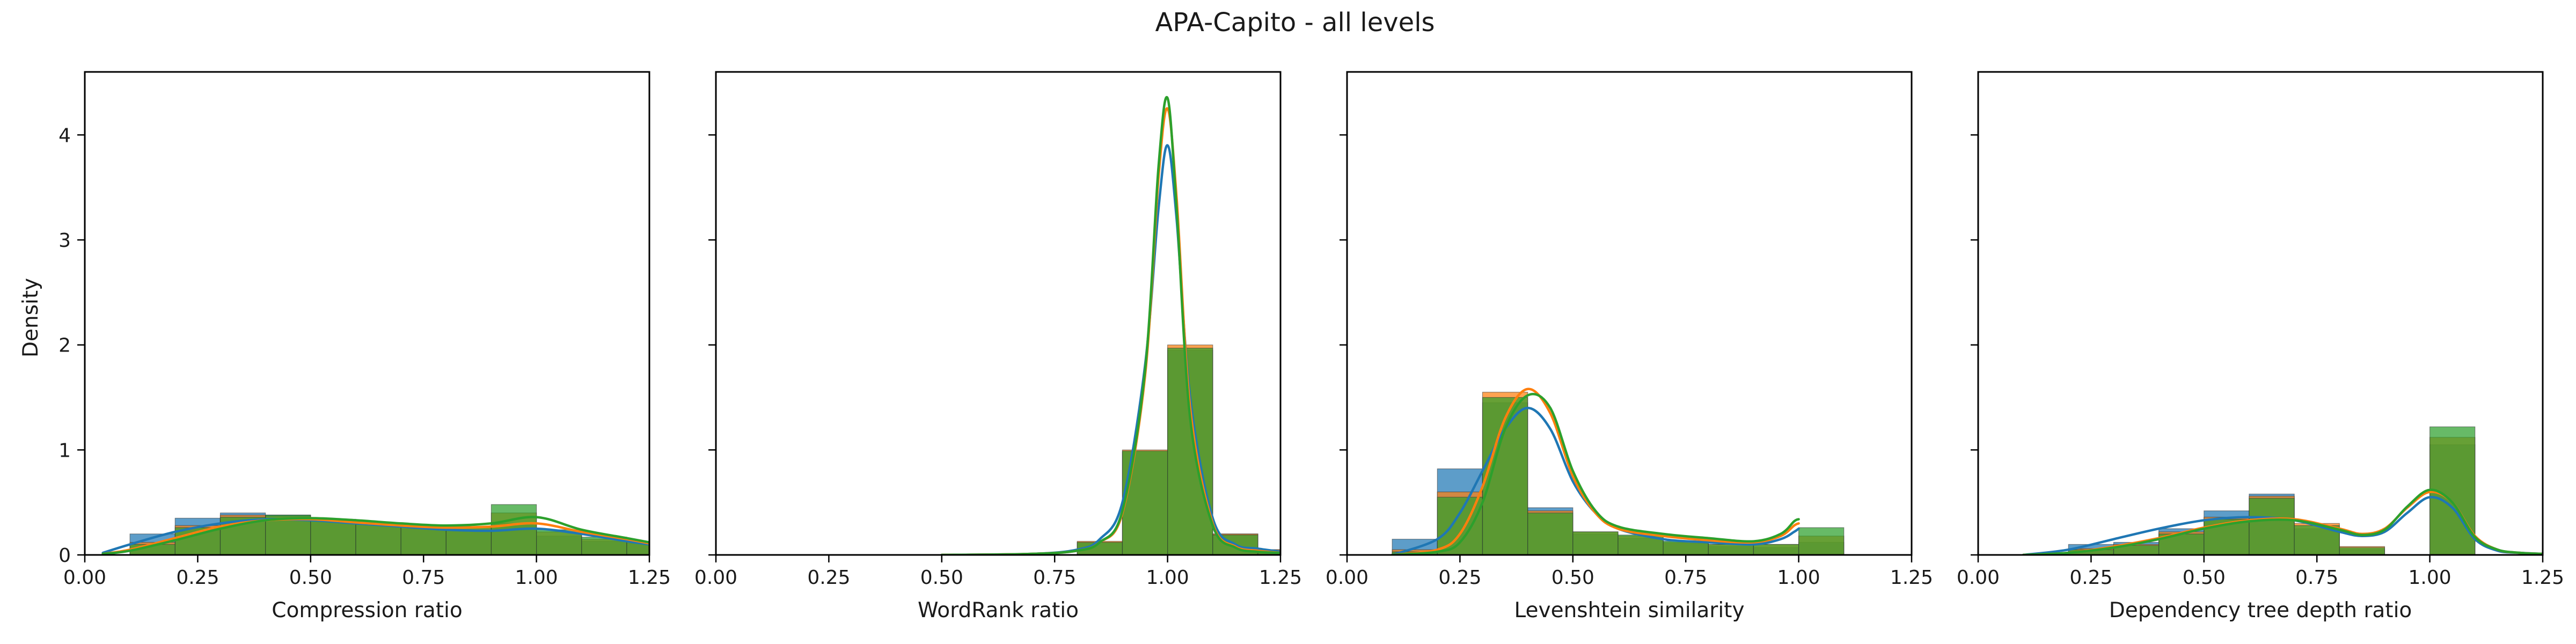 This screenshot has width=2576, height=644. I want to click on y-tick-label: 1, so click(64, 451).